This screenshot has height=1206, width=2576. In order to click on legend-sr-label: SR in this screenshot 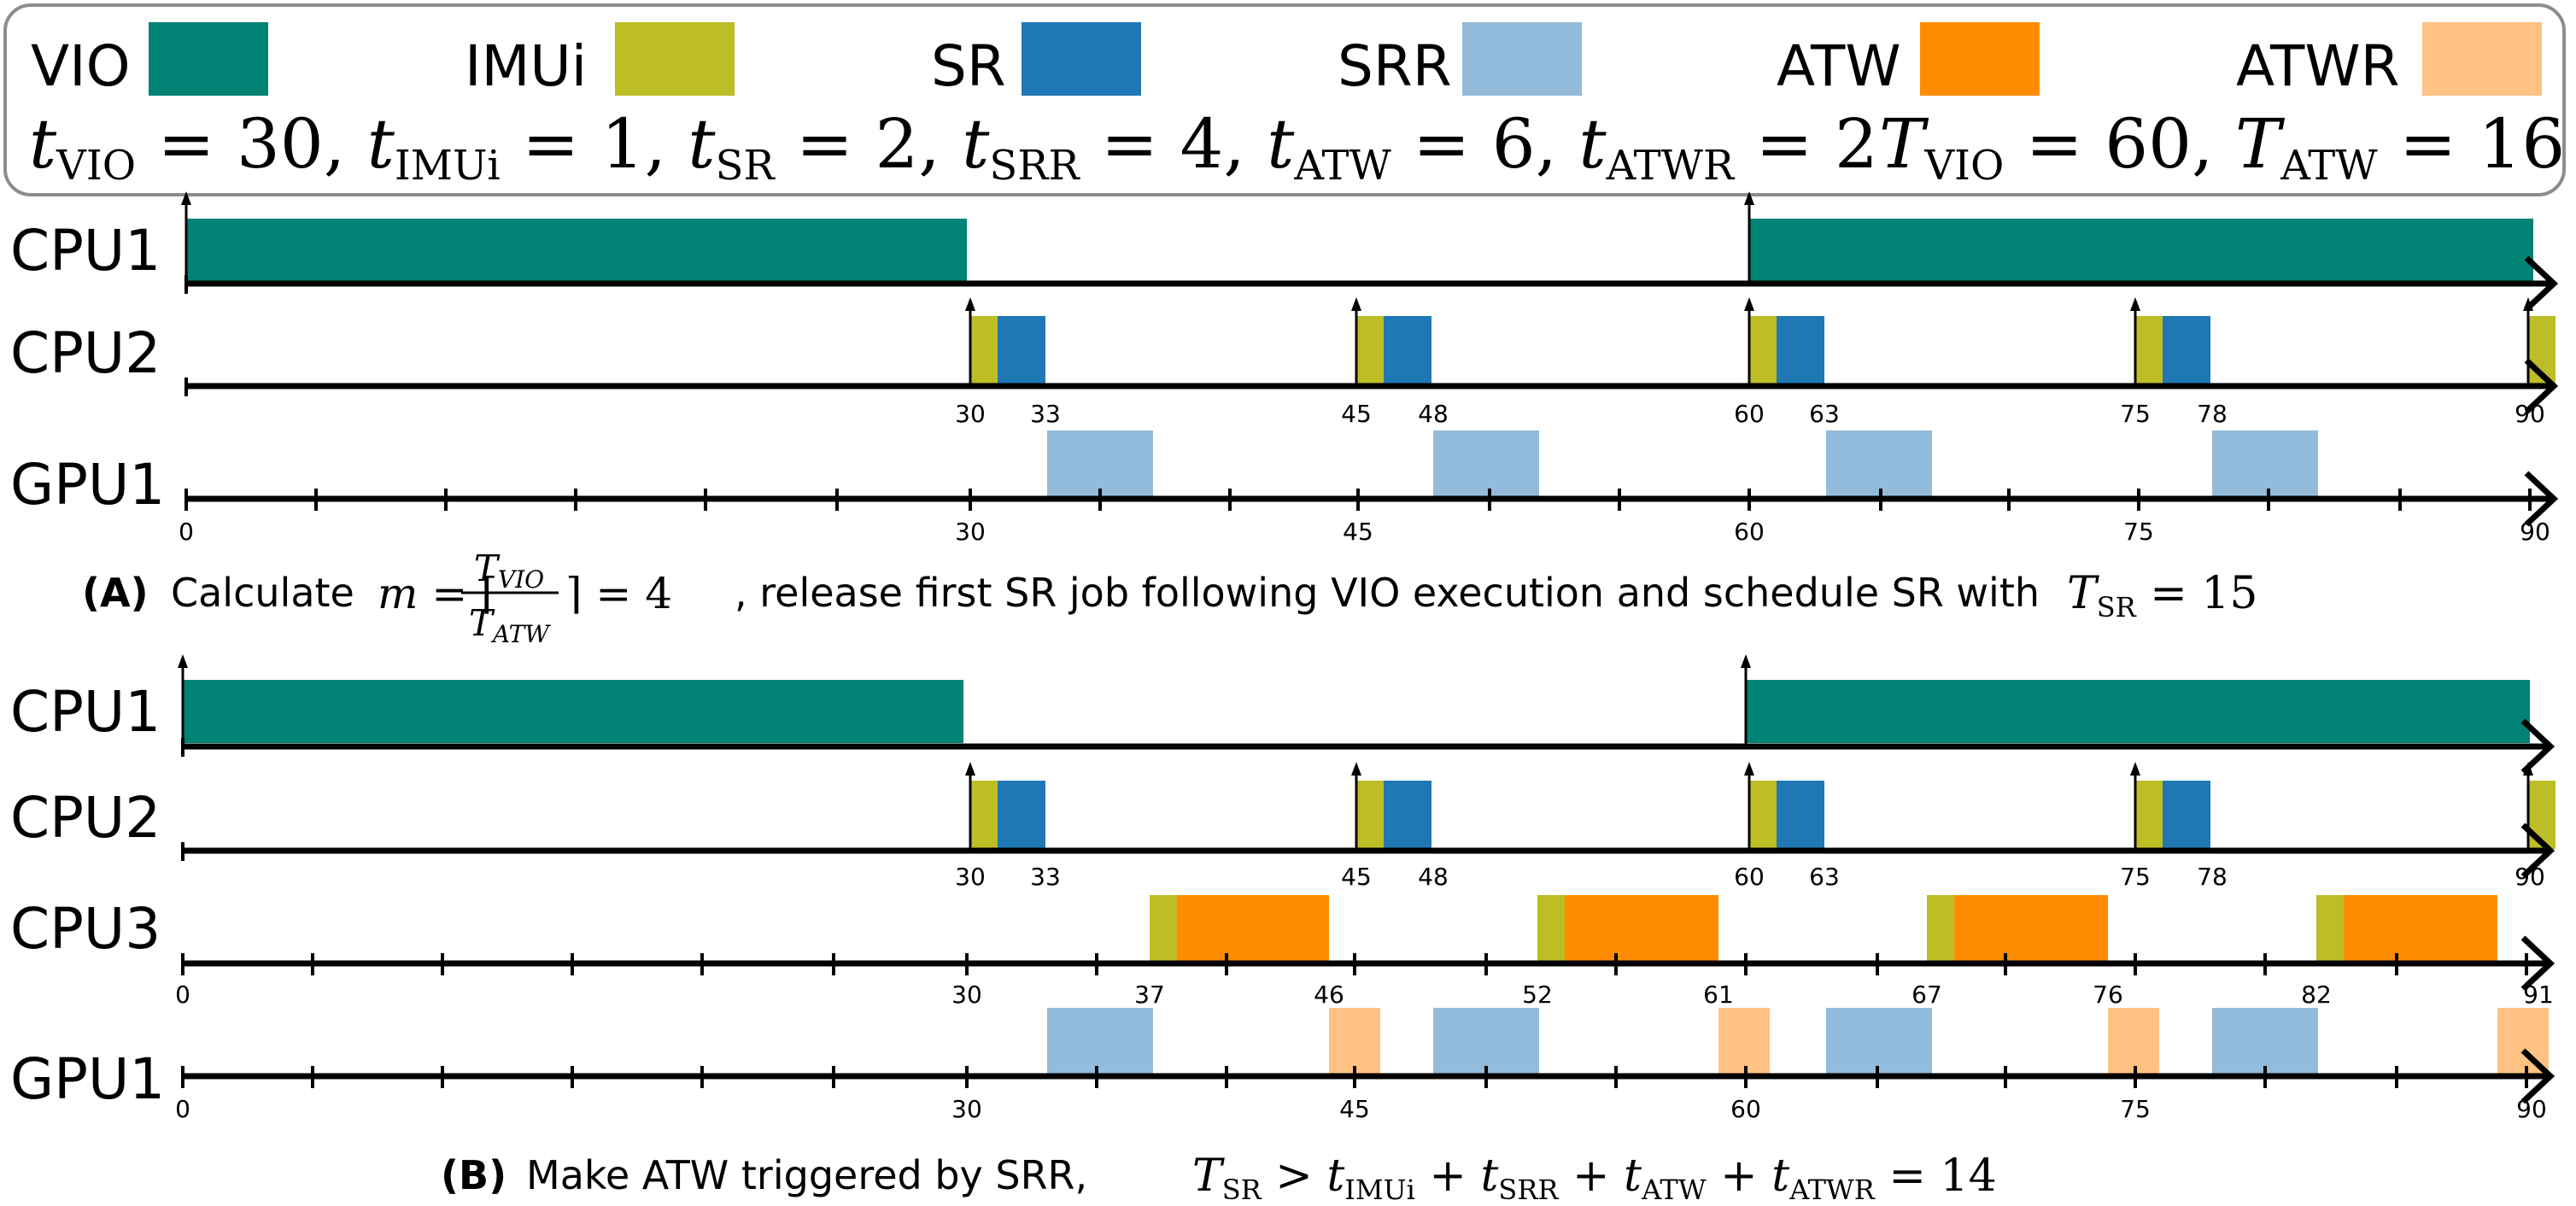, I will do `click(968, 66)`.